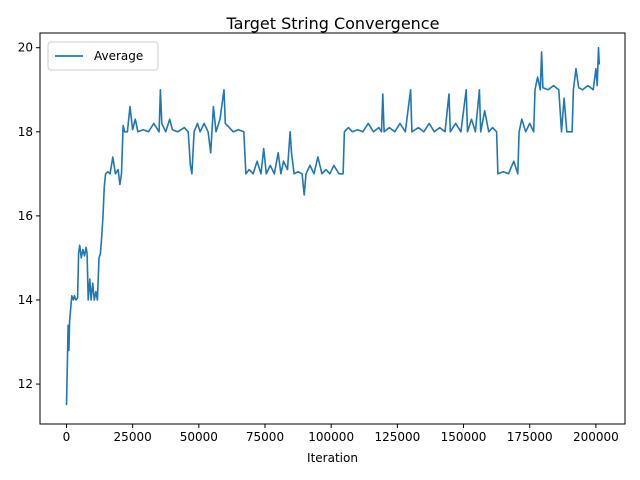 The height and width of the screenshot is (480, 640). Describe the element at coordinates (25, 384) in the screenshot. I see `y-tick-label: 12` at that location.